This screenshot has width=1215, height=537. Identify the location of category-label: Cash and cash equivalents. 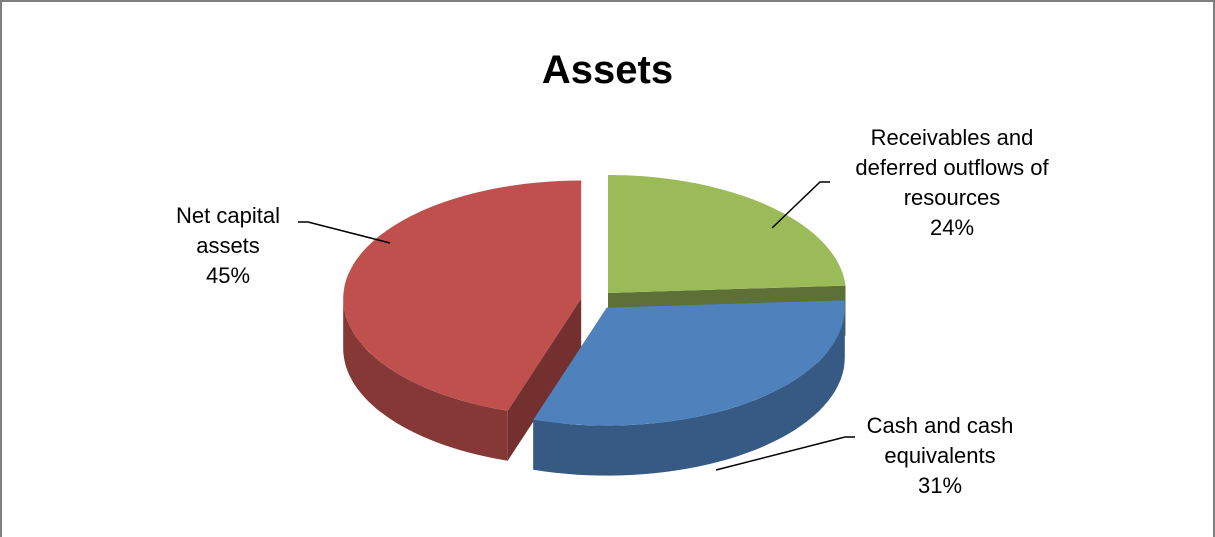
(940, 440).